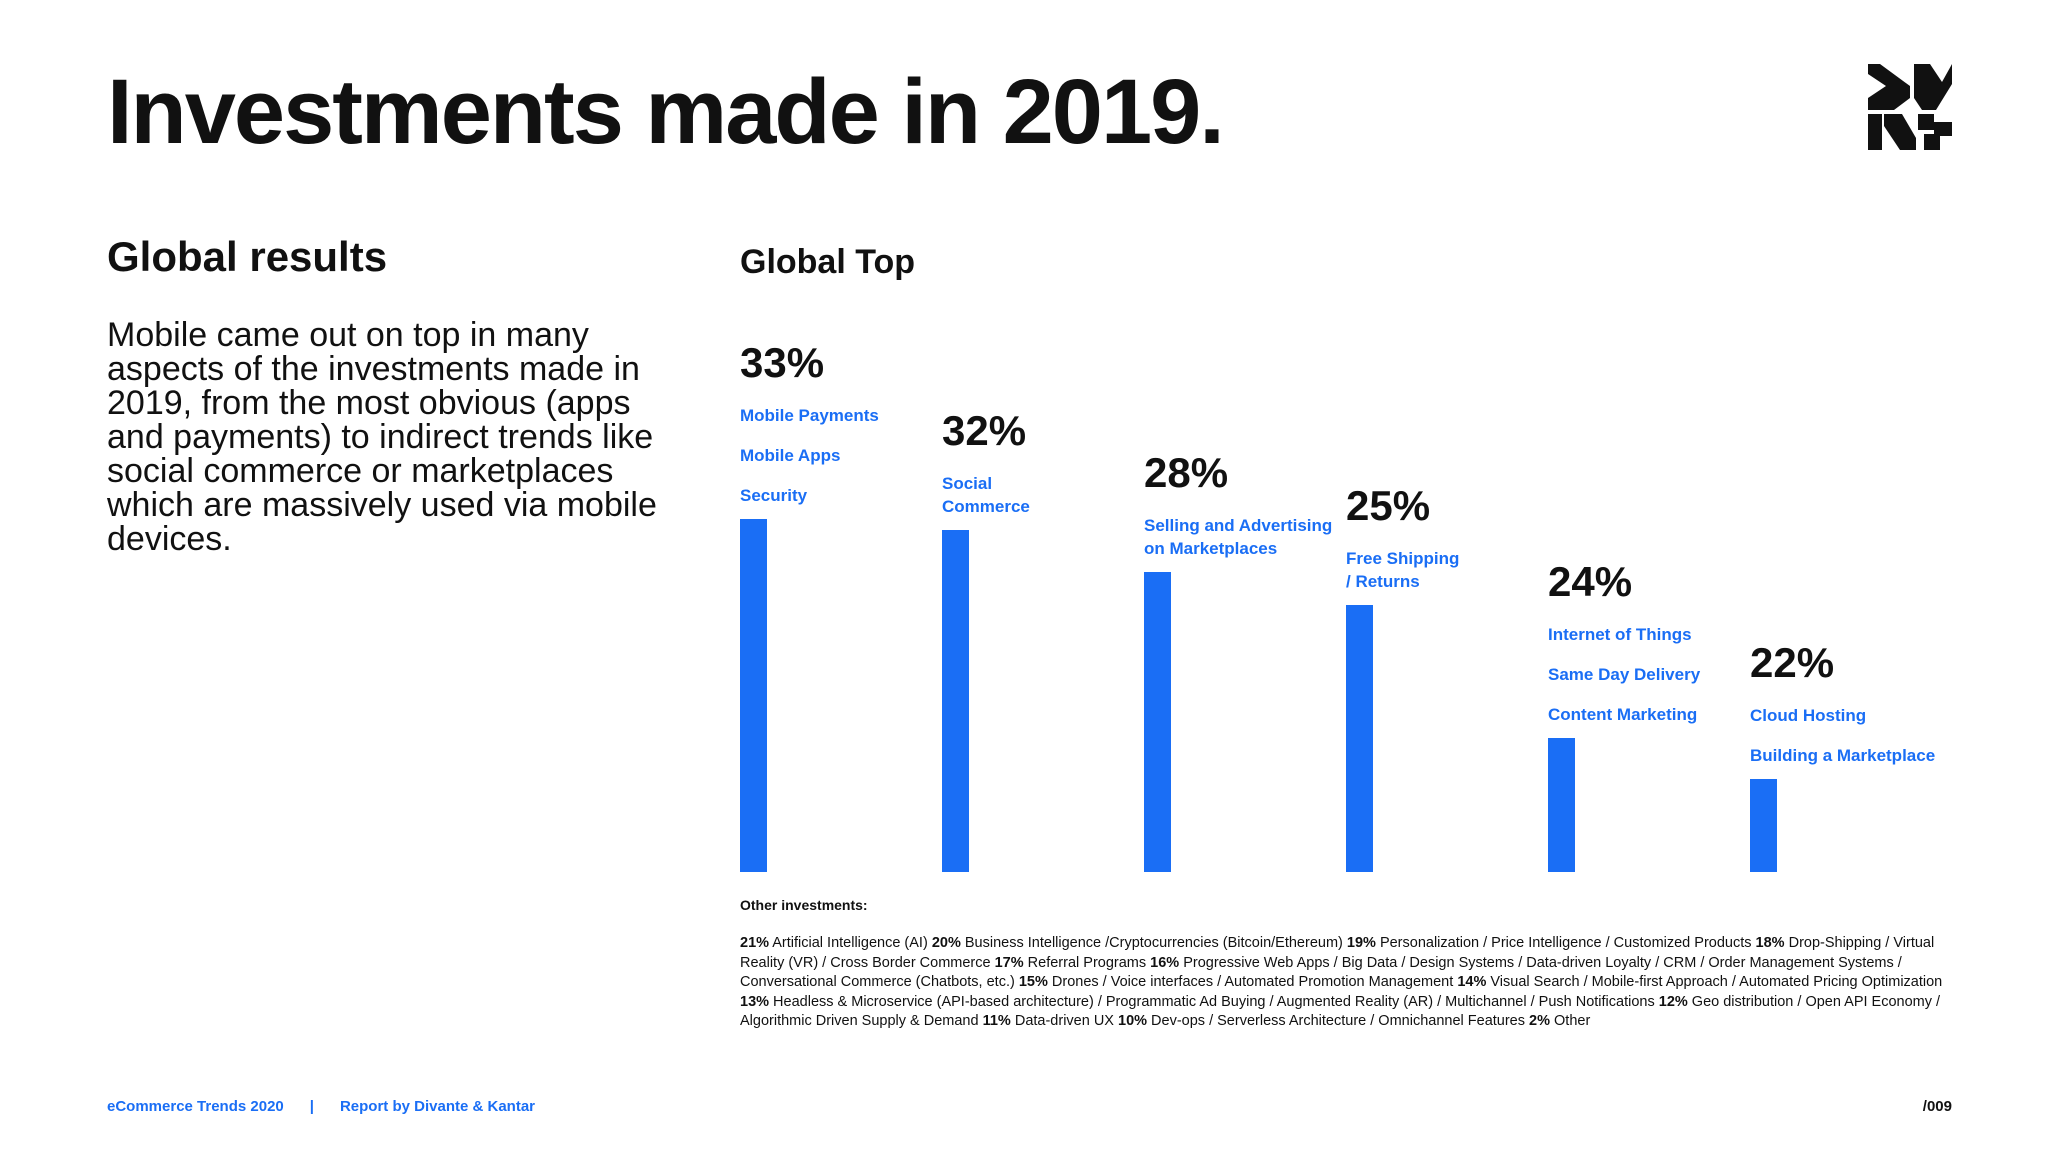 Image resolution: width=2048 pixels, height=1152 pixels. What do you see at coordinates (1072, 962) in the screenshot?
I see `other-investment-item: 17% Referral Programs` at bounding box center [1072, 962].